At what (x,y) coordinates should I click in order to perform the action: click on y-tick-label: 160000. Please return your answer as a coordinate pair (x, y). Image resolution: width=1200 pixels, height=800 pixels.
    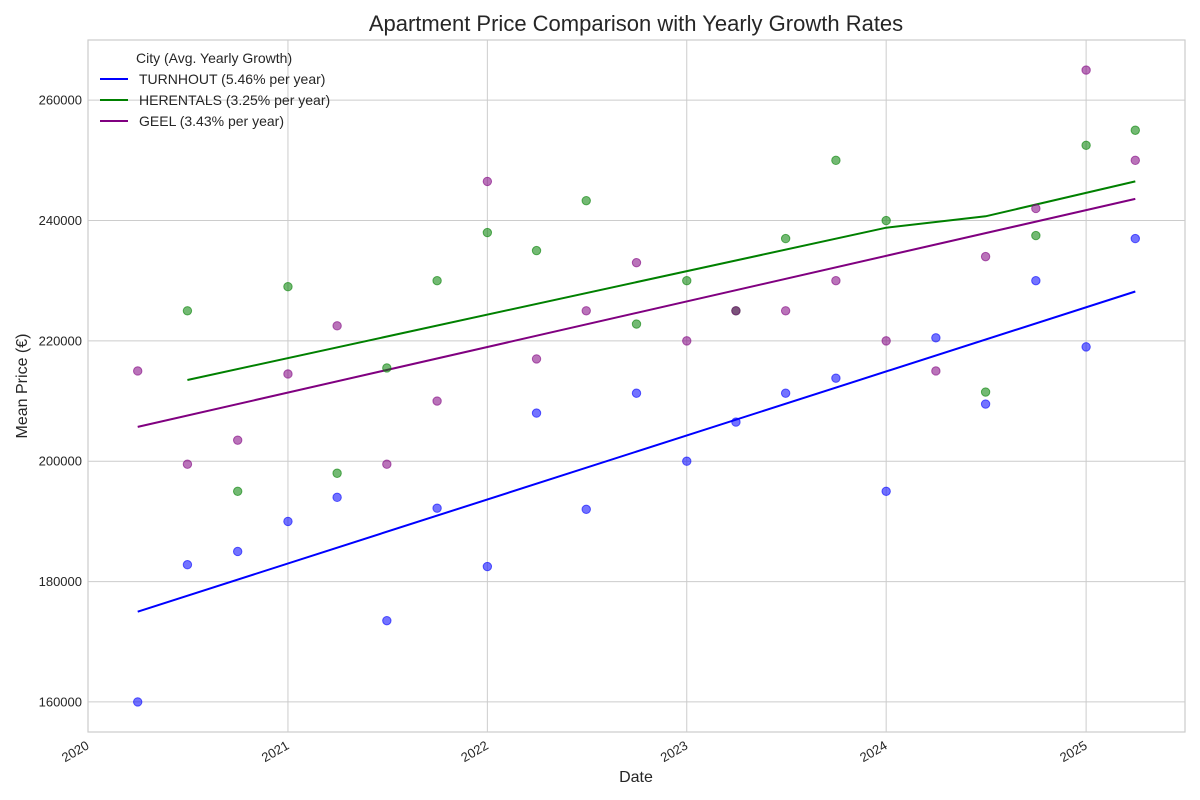
    Looking at the image, I should click on (60, 701).